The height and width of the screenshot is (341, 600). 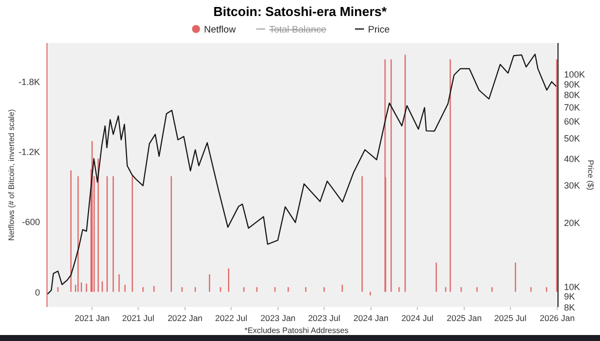 What do you see at coordinates (138, 318) in the screenshot?
I see `x-tick-label: 2021 Jul` at bounding box center [138, 318].